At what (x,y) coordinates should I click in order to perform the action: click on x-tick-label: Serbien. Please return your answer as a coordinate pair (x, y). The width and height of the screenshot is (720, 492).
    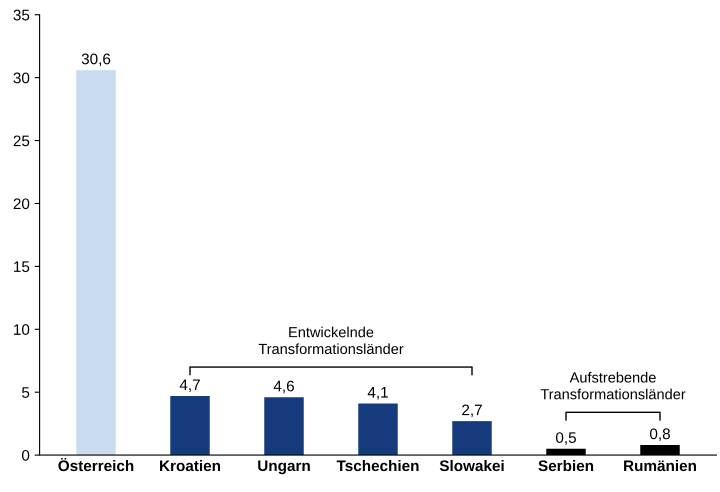
    Looking at the image, I should click on (566, 466).